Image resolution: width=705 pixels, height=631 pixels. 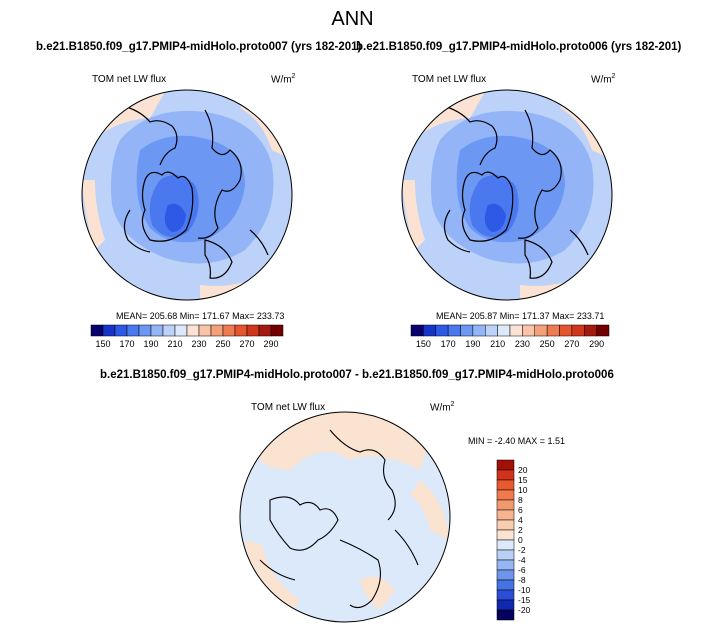 I want to click on diff-units: W/m2, so click(x=442, y=407).